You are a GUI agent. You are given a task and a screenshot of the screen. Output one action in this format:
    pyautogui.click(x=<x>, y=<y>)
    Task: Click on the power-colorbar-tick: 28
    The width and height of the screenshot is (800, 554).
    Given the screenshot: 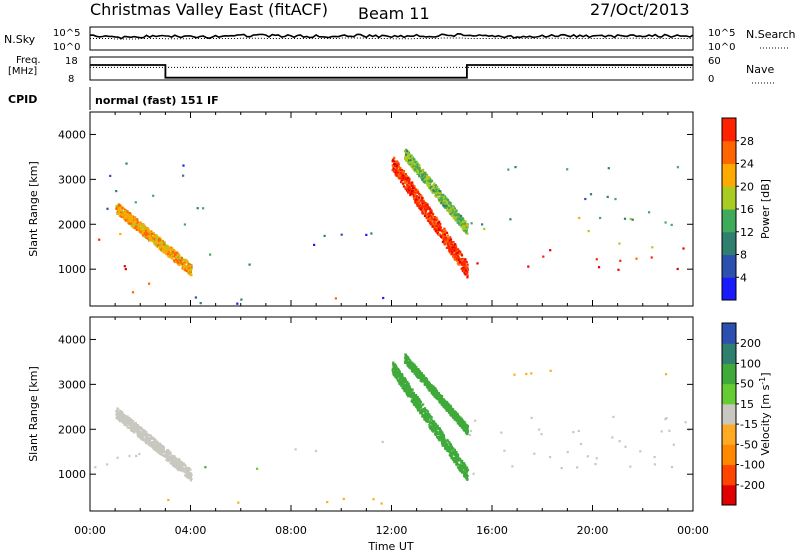 What is the action you would take?
    pyautogui.click(x=747, y=141)
    